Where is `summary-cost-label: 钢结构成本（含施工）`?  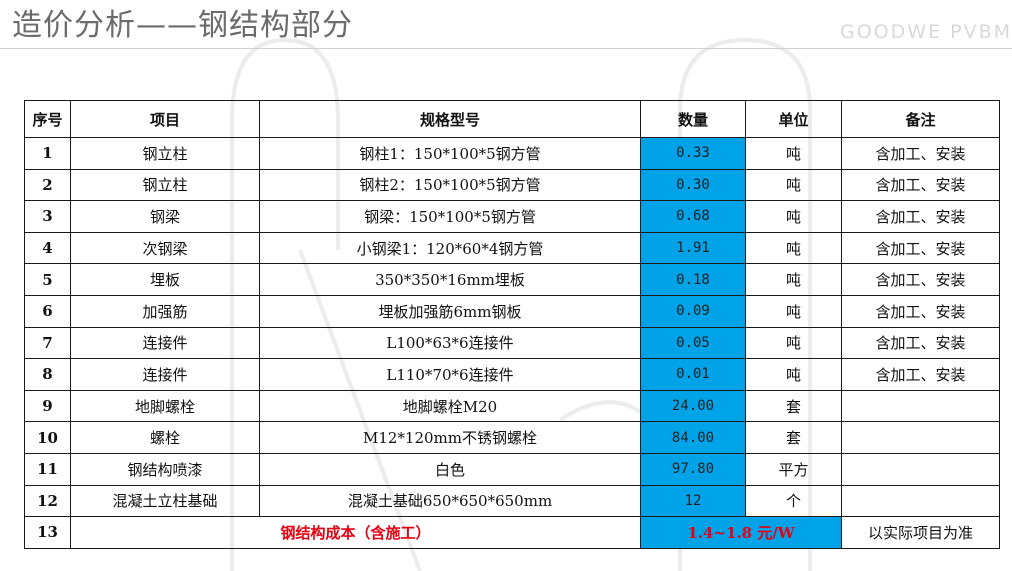 summary-cost-label: 钢结构成本（含施工） is located at coordinates (355, 532).